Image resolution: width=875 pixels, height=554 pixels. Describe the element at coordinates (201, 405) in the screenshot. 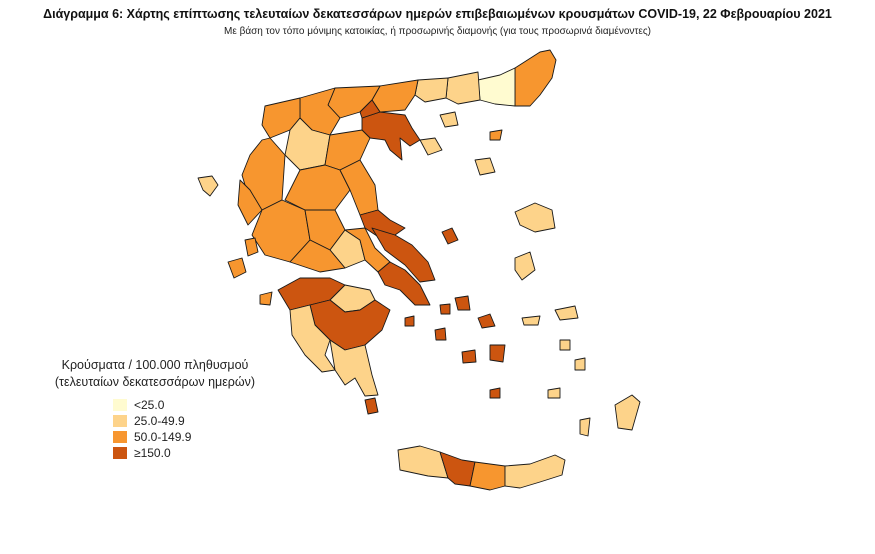

I see `legend-item: <25.0` at that location.